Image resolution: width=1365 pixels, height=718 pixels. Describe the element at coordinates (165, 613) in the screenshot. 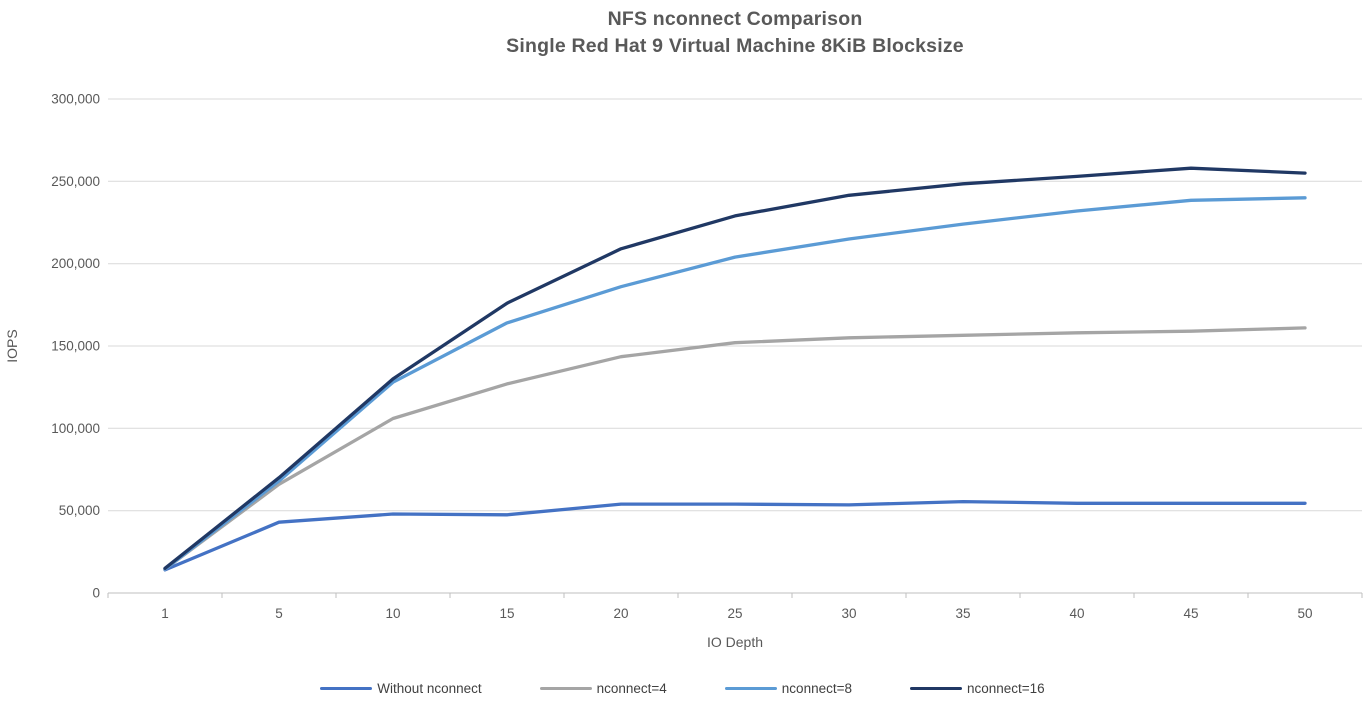

I see `x-tick-label: 1` at that location.